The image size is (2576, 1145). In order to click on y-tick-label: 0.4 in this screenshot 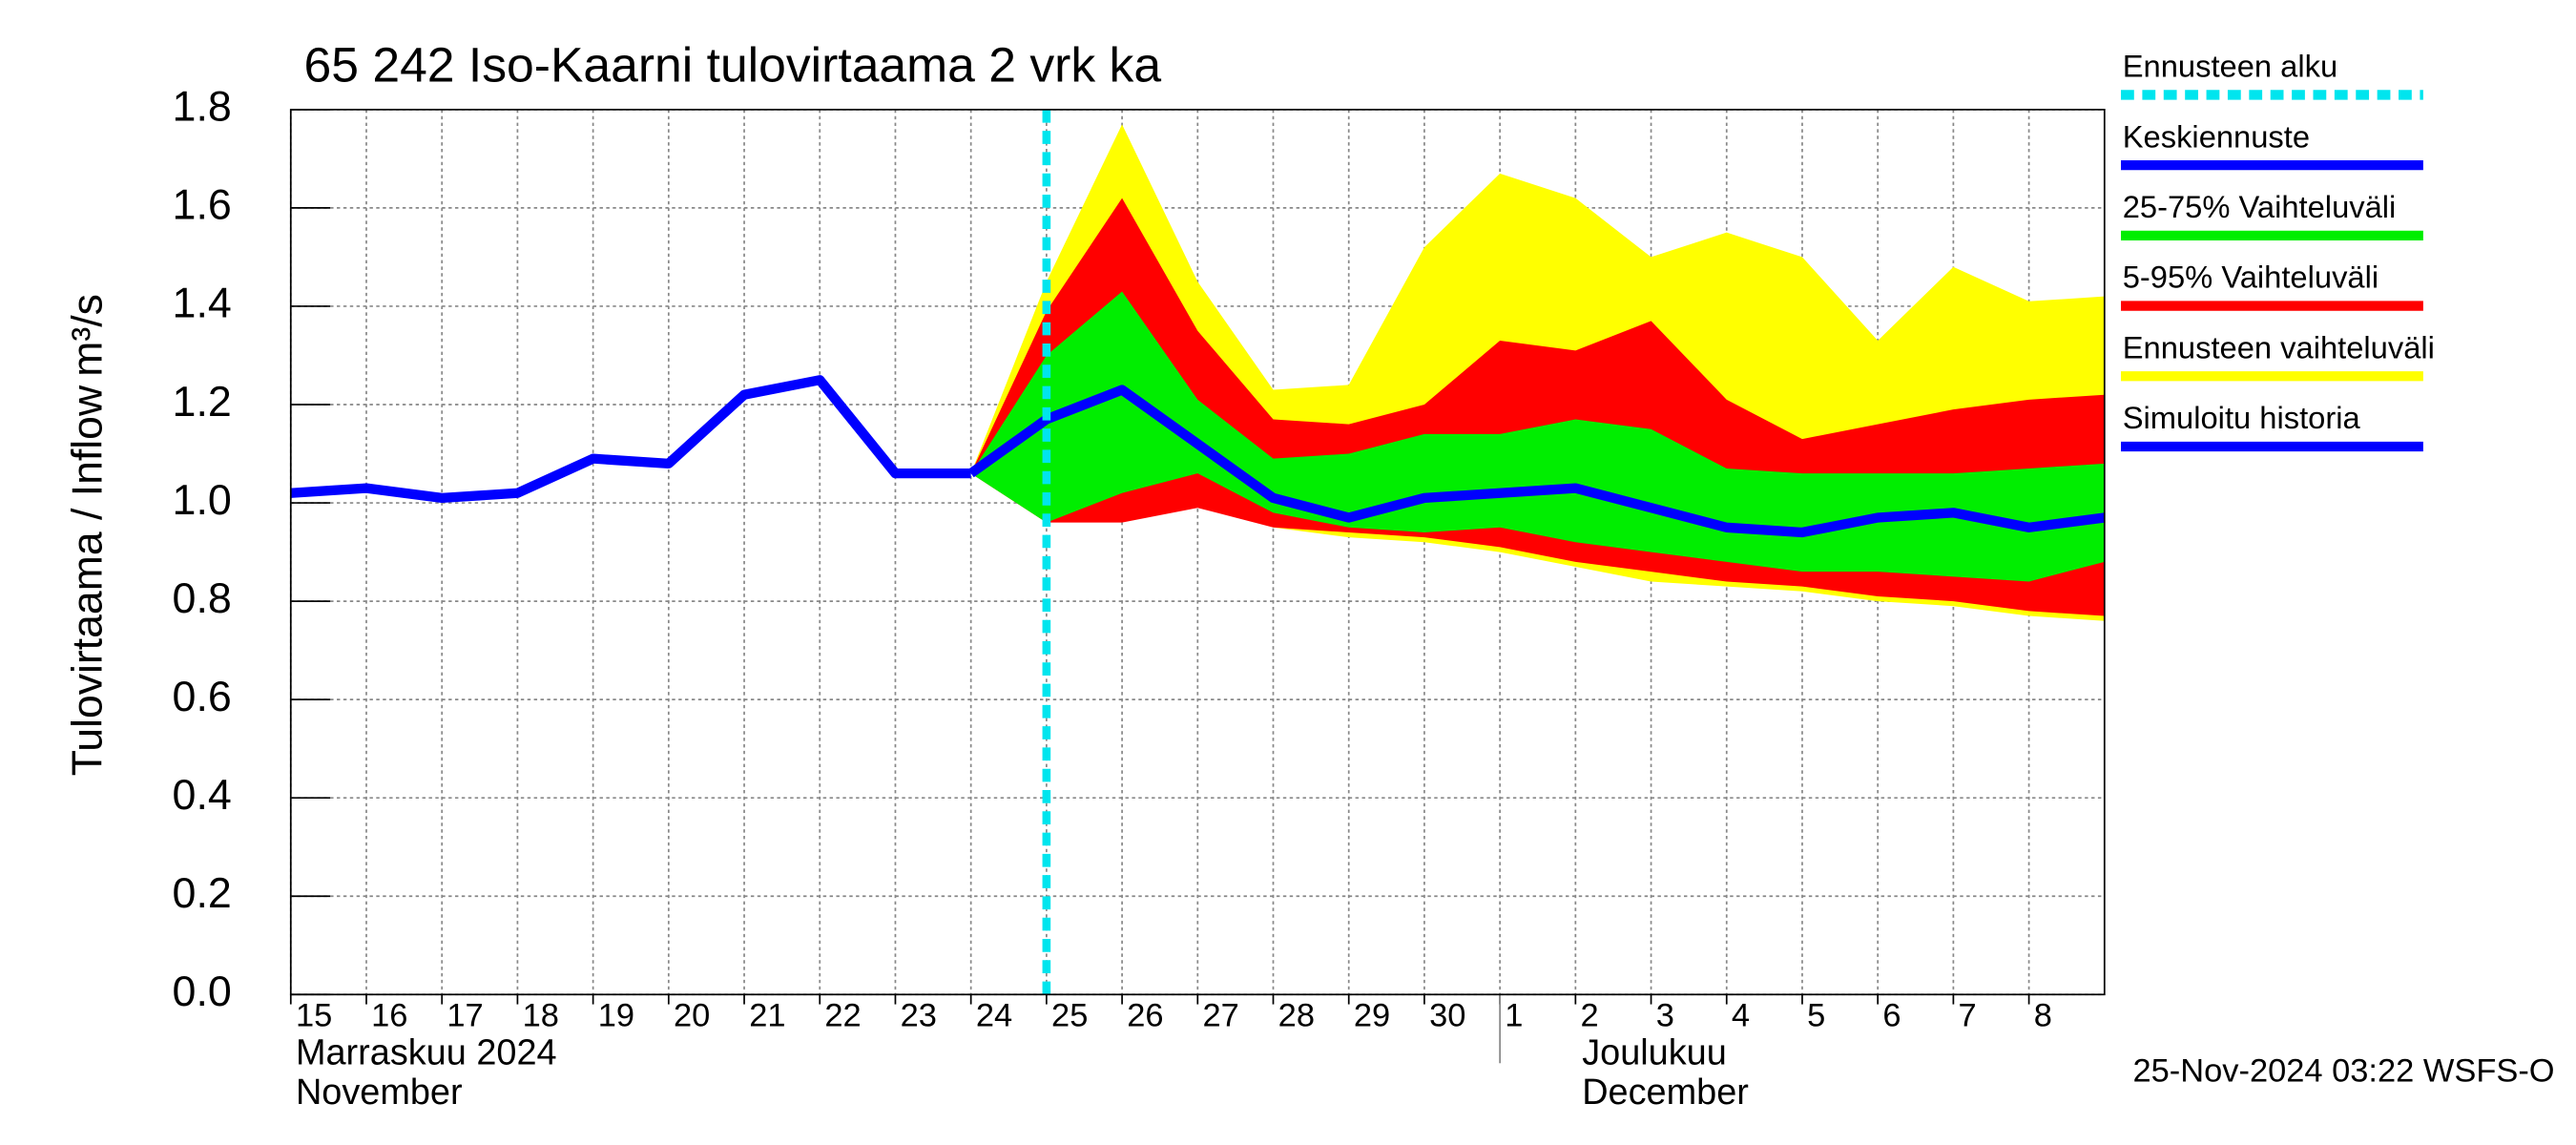, I will do `click(202, 795)`.